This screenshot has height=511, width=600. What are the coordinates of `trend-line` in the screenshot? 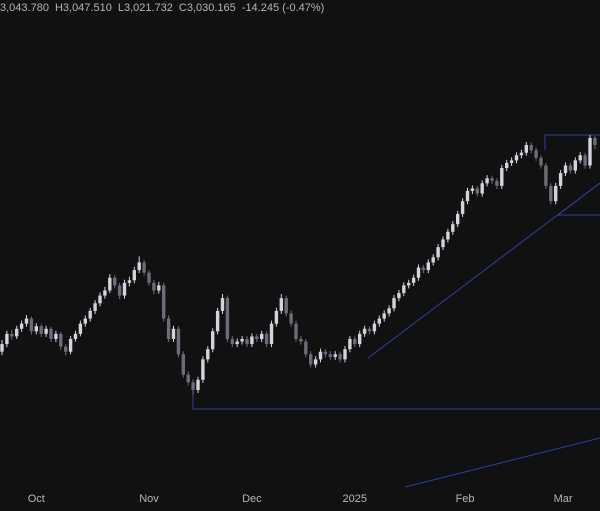 It's located at (502, 462).